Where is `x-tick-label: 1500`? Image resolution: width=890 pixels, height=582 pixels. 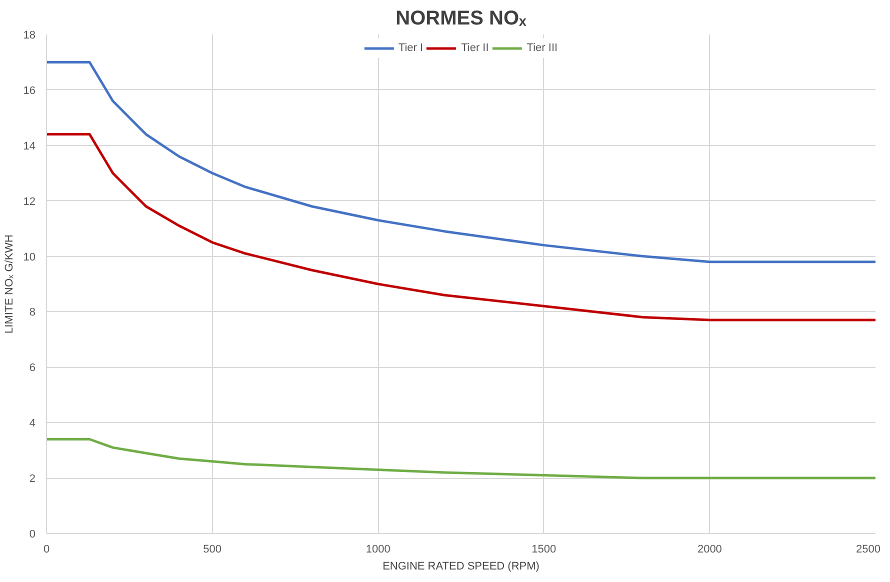 x-tick-label: 1500 is located at coordinates (544, 550).